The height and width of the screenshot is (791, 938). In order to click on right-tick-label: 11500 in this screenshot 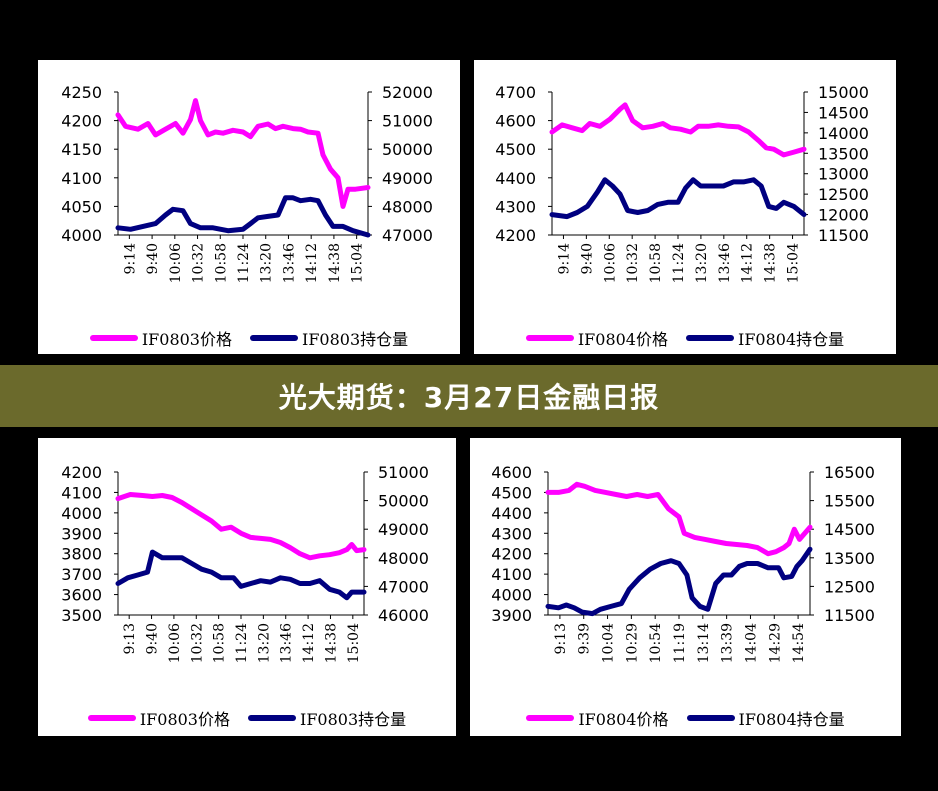, I will do `click(843, 235)`.